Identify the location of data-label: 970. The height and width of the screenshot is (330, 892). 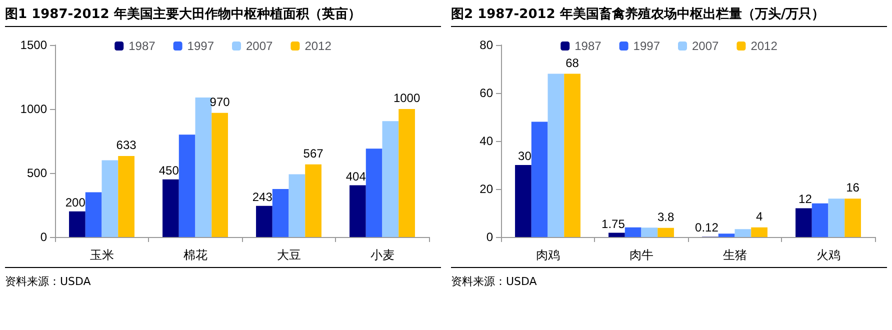
(220, 101).